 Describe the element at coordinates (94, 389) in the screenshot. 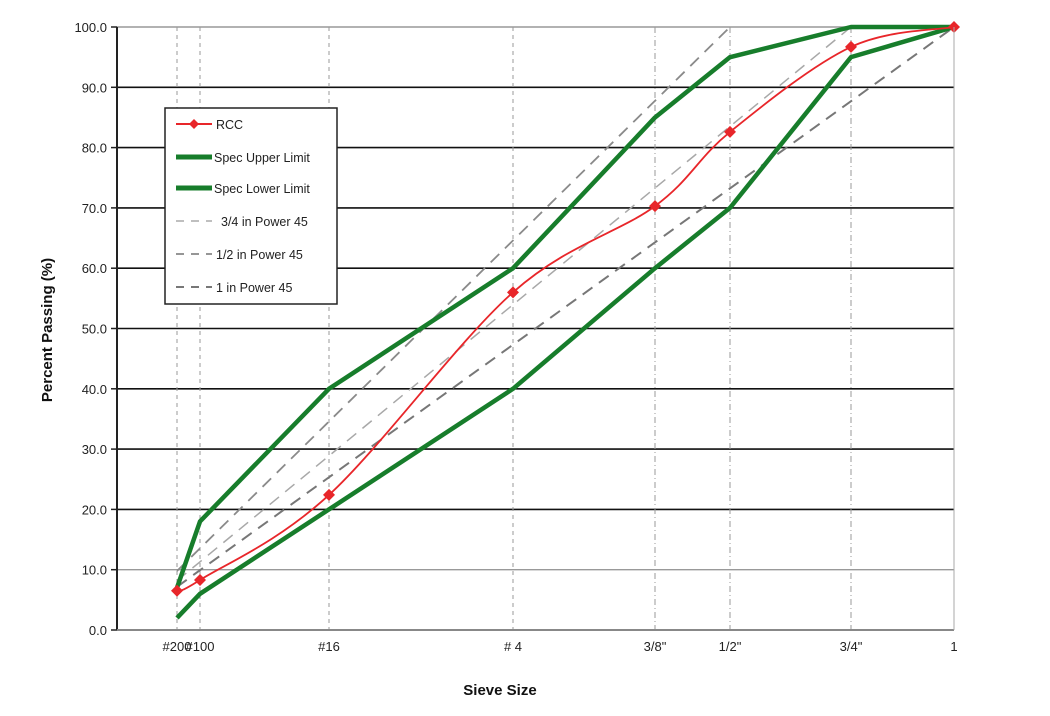

I see `y-tick-label: 40.0` at that location.